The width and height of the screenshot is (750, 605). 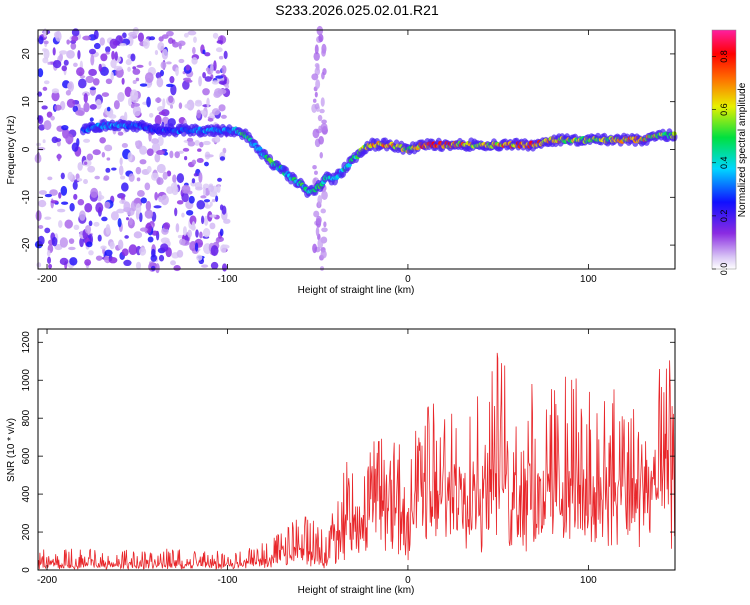 What do you see at coordinates (588, 580) in the screenshot?
I see `x-tick-label: 100` at bounding box center [588, 580].